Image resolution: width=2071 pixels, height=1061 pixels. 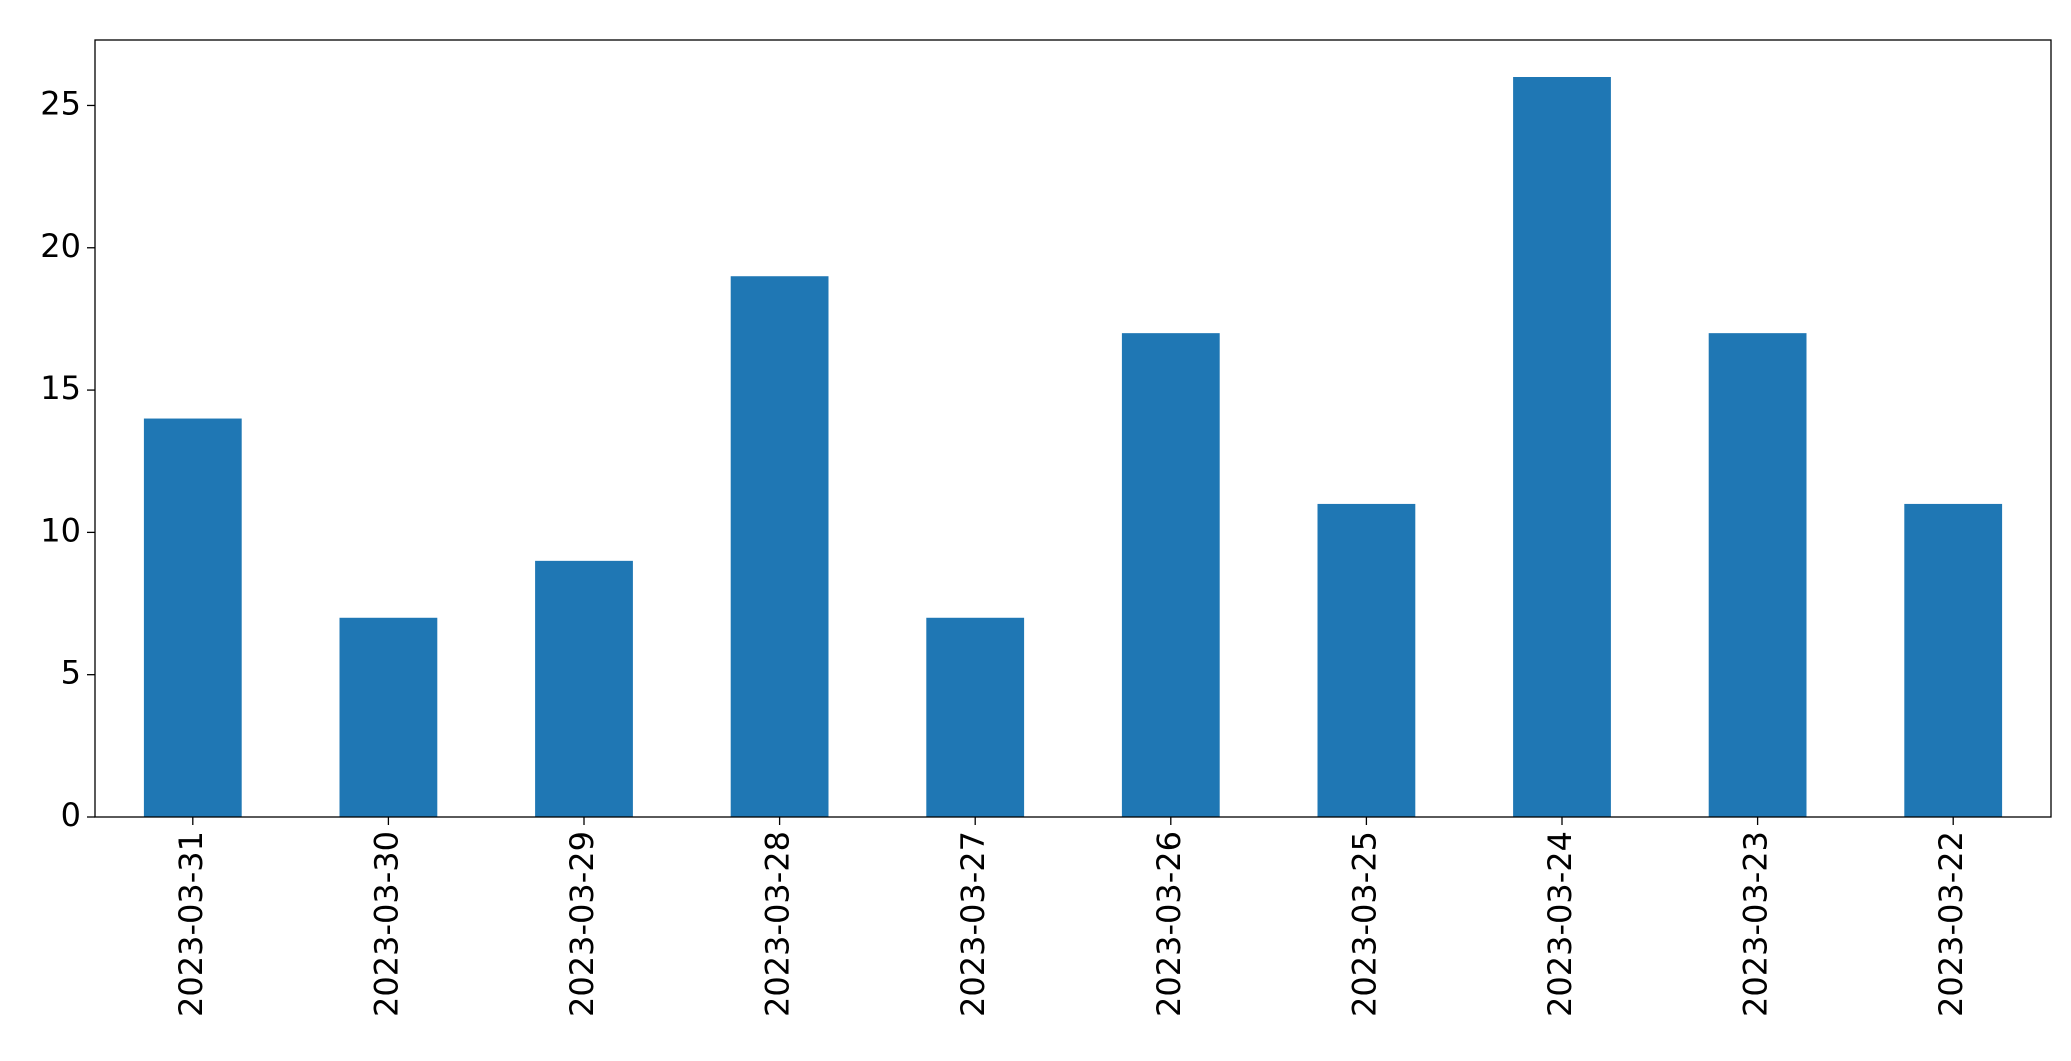 I want to click on x-tick-label: 2023-03-28, so click(x=778, y=924).